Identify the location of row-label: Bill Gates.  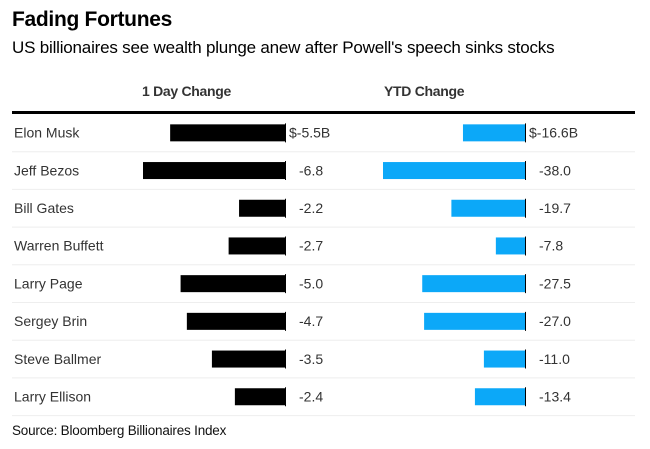
(44, 208).